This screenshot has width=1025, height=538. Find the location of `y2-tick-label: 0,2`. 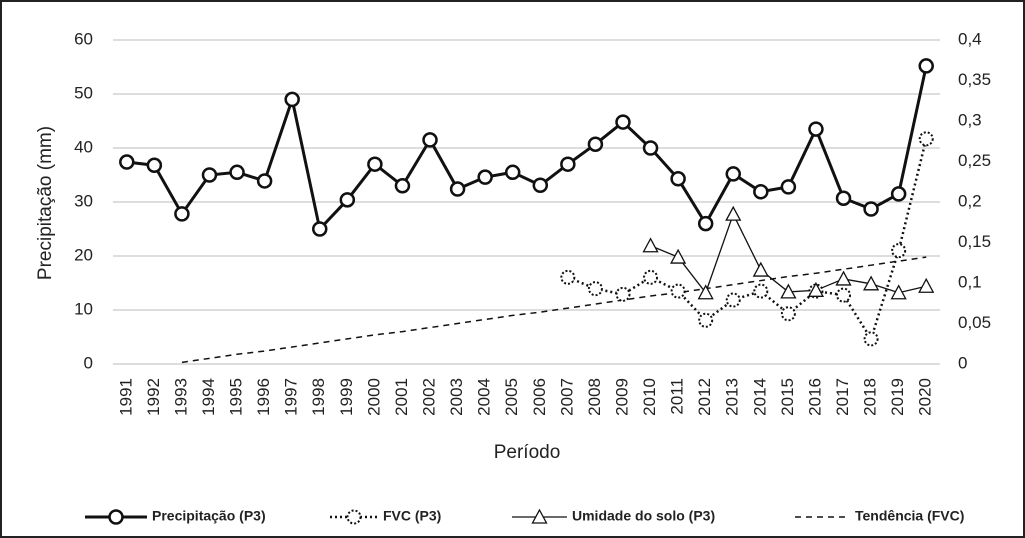

y2-tick-label: 0,2 is located at coordinates (970, 200).